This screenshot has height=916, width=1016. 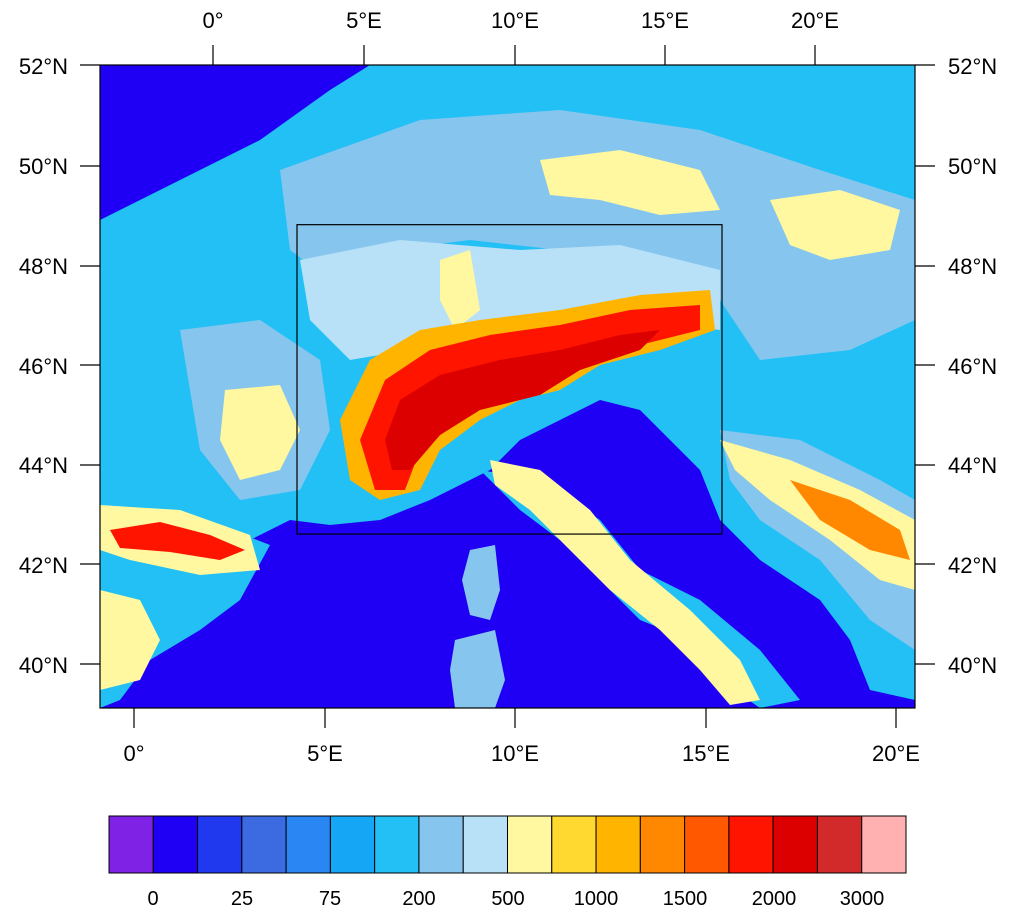 I want to click on colorbar-label-1500: 1500, so click(x=685, y=899).